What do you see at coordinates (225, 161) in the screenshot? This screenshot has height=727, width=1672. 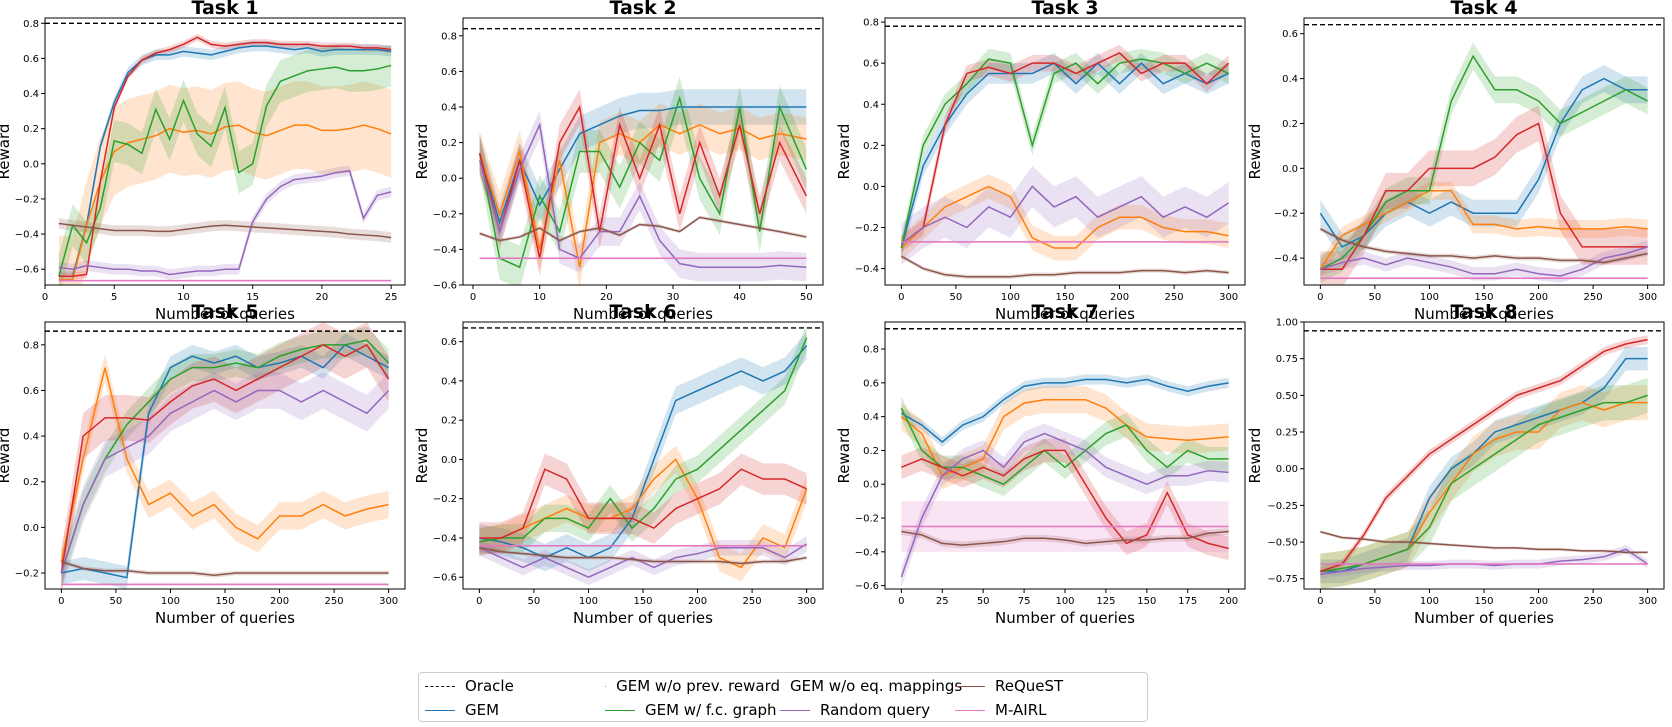 I see `line-gem` at bounding box center [225, 161].